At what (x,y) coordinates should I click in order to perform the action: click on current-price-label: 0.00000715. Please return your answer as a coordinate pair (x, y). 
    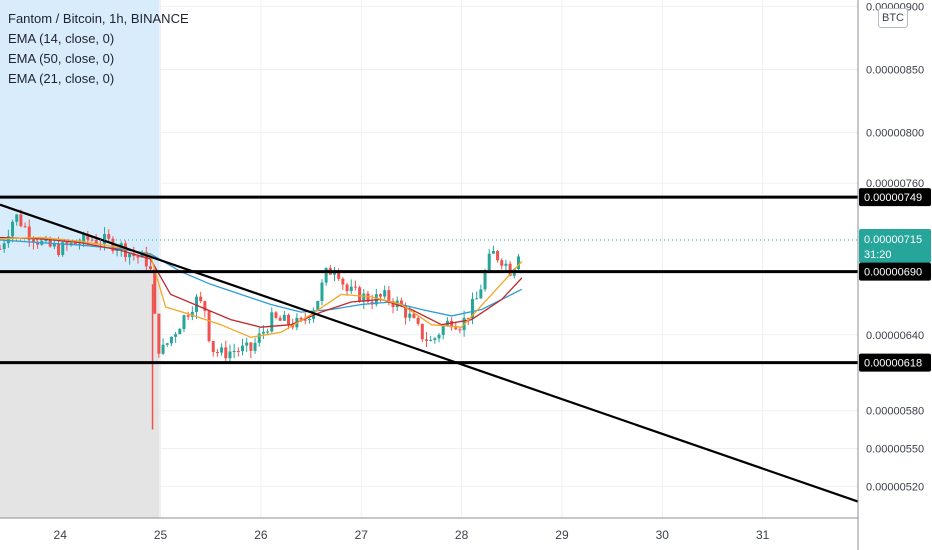
    Looking at the image, I should click on (893, 240).